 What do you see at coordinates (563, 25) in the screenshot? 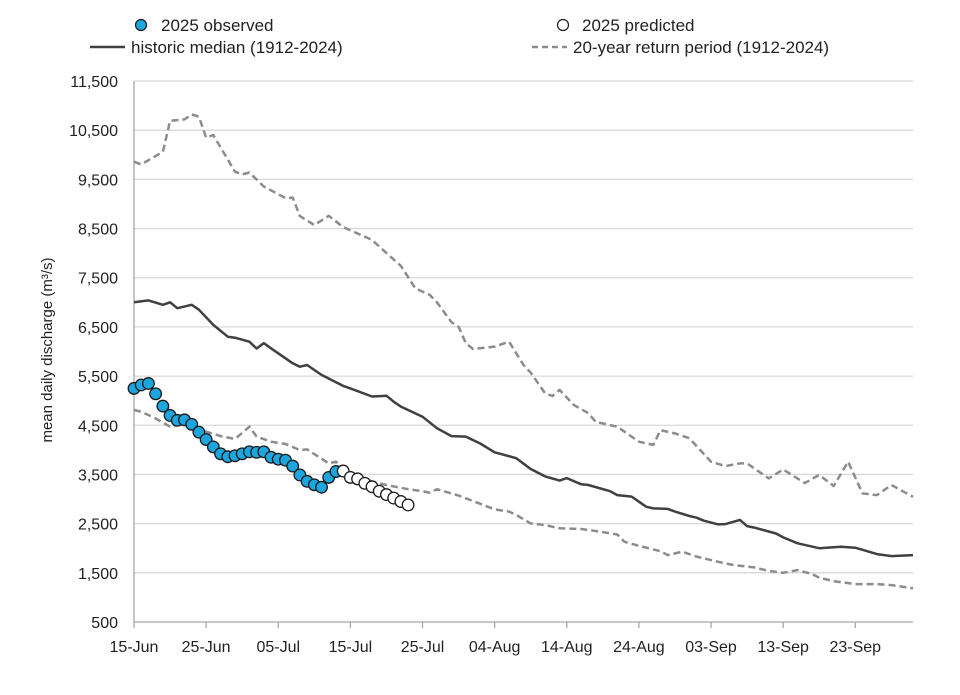
I see `legend-marker-predicted` at bounding box center [563, 25].